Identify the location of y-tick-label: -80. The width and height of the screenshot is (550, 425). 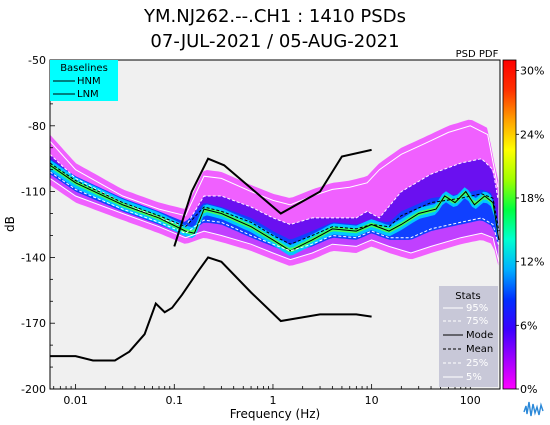
(37, 126).